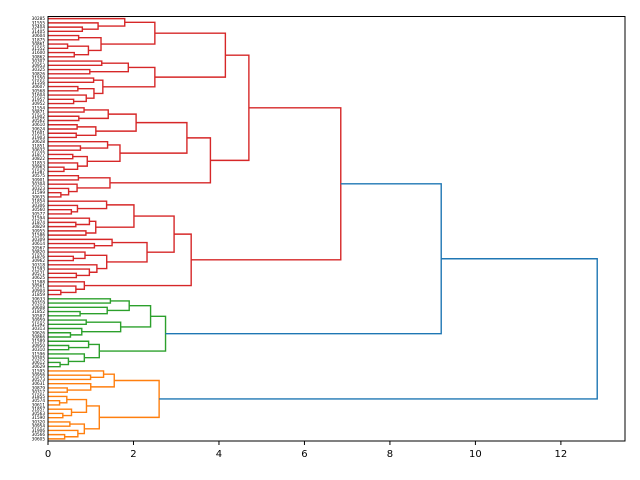  I want to click on orange-subcluster-link, so click(102, 380).